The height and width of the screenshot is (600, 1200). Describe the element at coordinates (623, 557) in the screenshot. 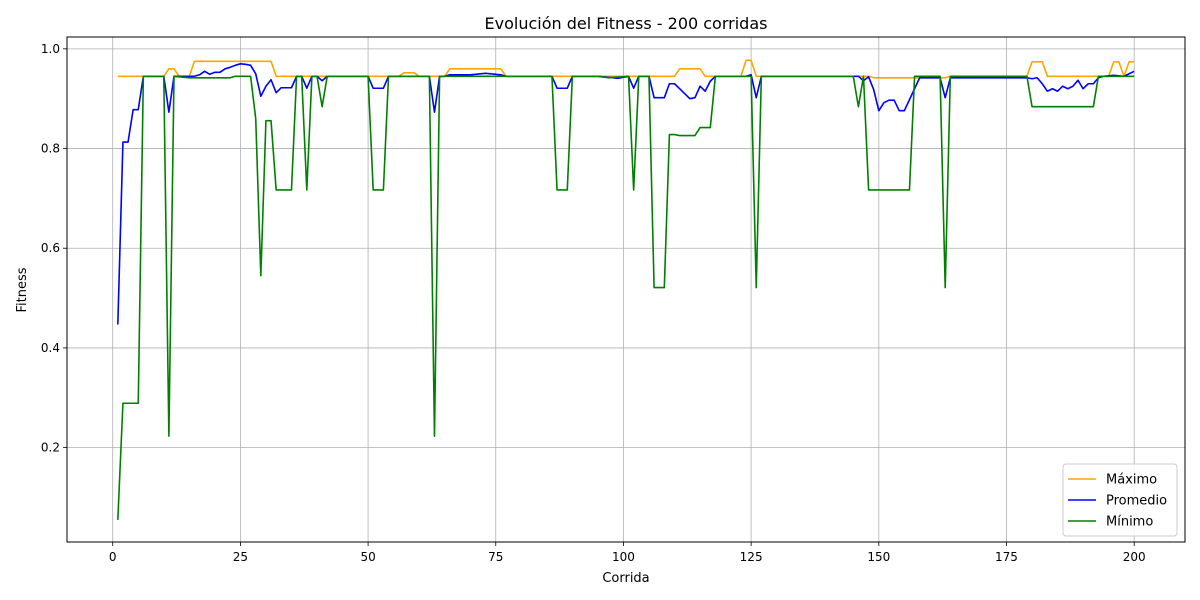

I see `x-tick-label: 100` at that location.